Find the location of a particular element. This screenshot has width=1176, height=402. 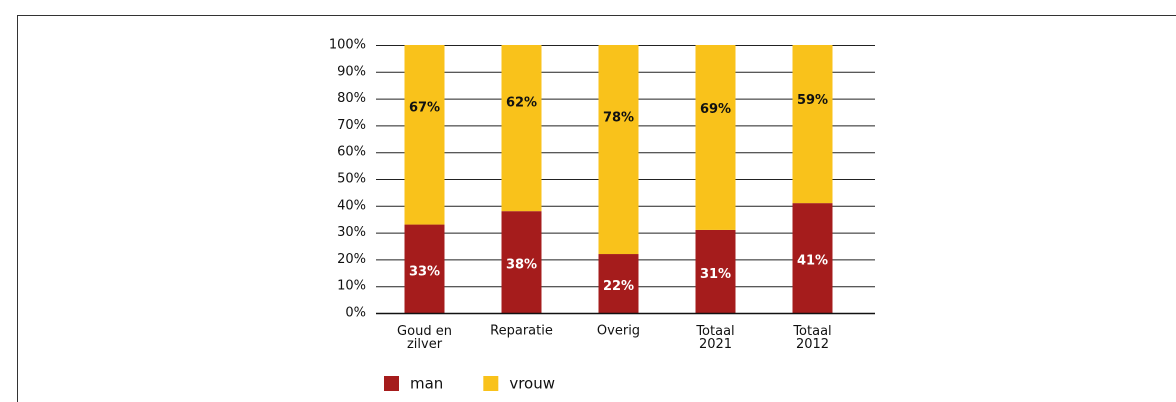

y-tick-label: 20% is located at coordinates (351, 259).